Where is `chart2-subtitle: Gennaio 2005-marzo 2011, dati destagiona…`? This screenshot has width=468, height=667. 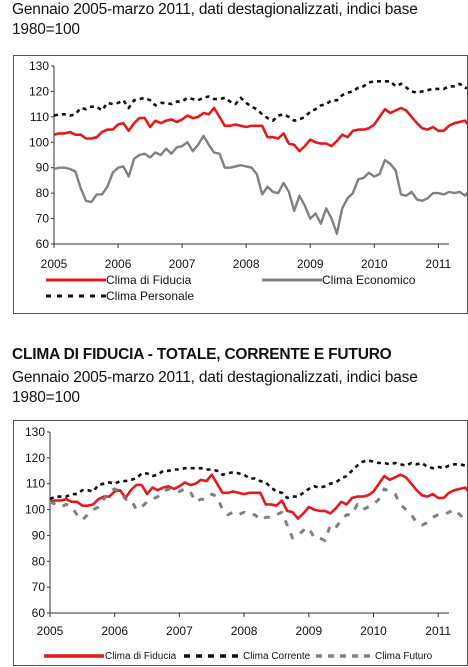 chart2-subtitle: Gennaio 2005-marzo 2011, dati destagiona… is located at coordinates (215, 387).